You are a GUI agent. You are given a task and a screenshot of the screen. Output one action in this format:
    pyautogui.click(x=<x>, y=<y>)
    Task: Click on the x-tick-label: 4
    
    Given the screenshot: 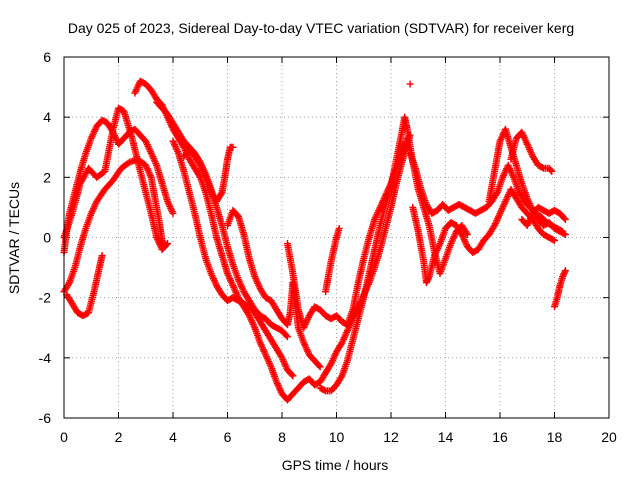 What is the action you would take?
    pyautogui.click(x=173, y=437)
    